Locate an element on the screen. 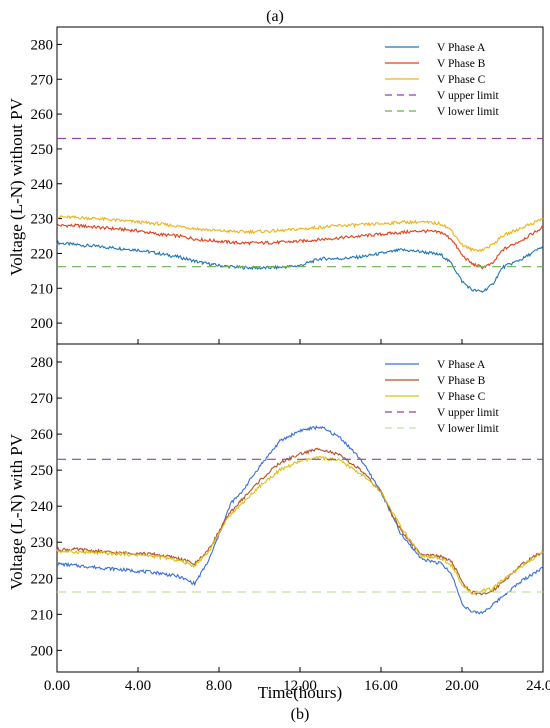 This screenshot has width=550, height=728. series-line-v-phase-b is located at coordinates (300, 246).